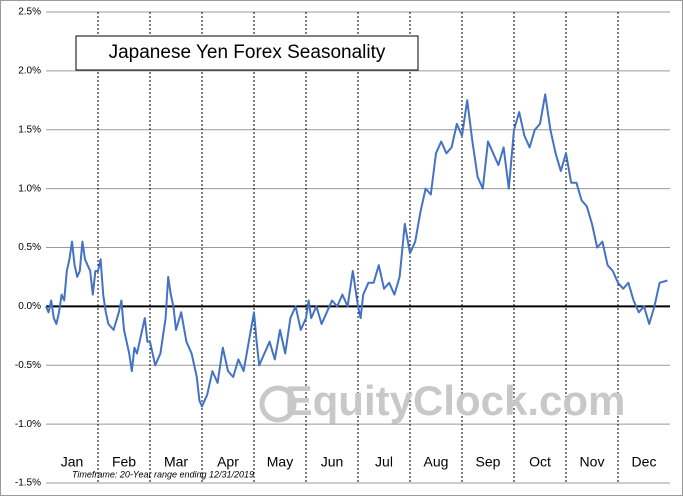 This screenshot has height=496, width=683. What do you see at coordinates (29, 247) in the screenshot?
I see `y-tick-label: 0.5%` at bounding box center [29, 247].